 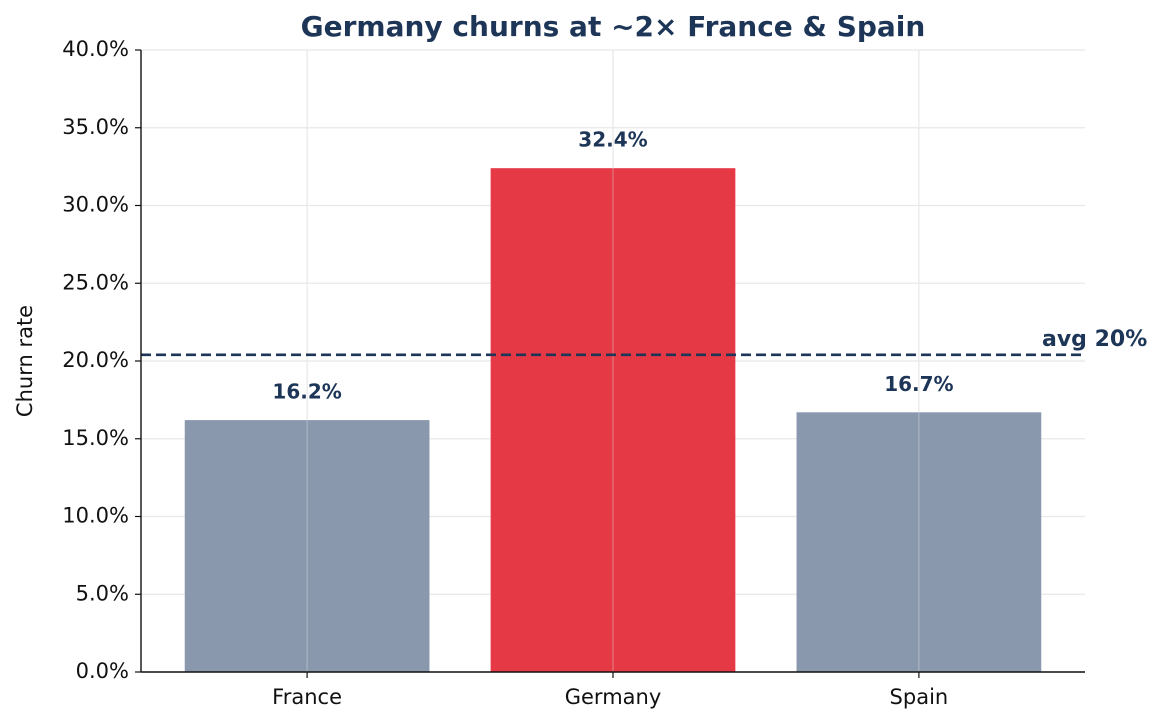 What do you see at coordinates (1094, 339) in the screenshot?
I see `reference-label: avg 20%` at bounding box center [1094, 339].